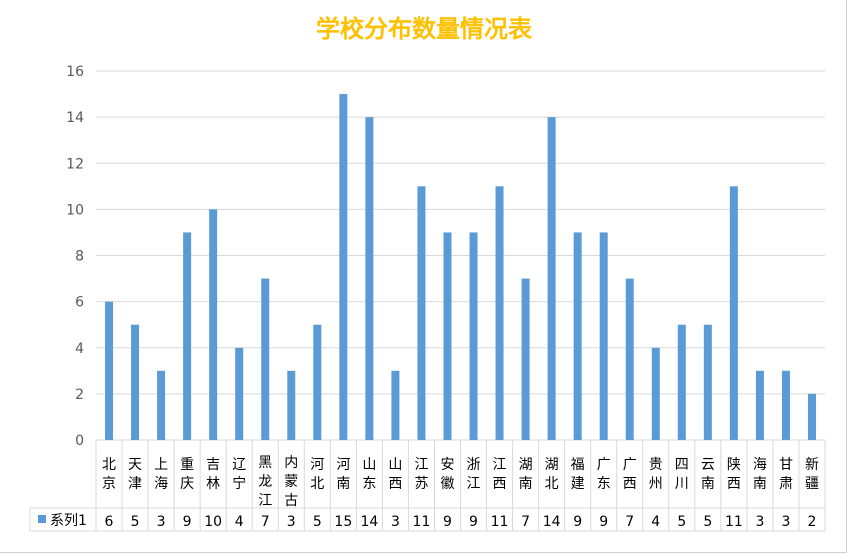 The image size is (848, 554). Describe the element at coordinates (79, 395) in the screenshot. I see `y-tick-label: 2` at that location.